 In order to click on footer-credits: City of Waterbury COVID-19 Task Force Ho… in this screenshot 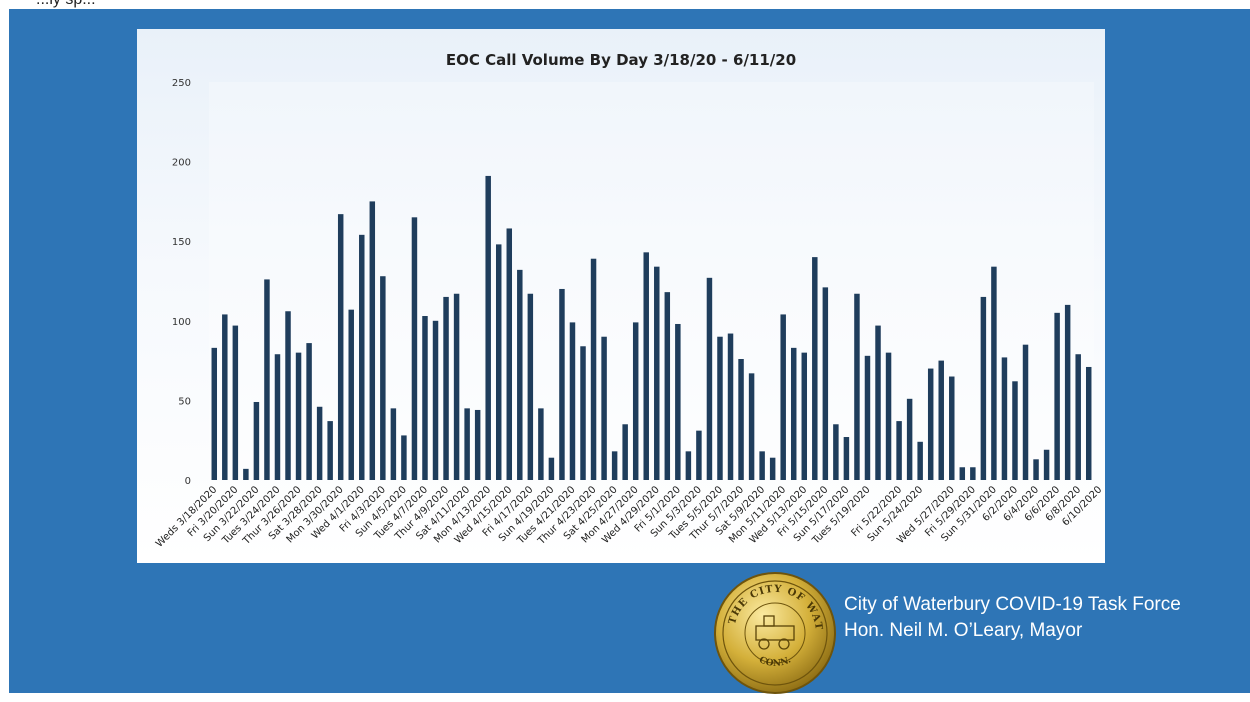, I will do `click(1012, 618)`.